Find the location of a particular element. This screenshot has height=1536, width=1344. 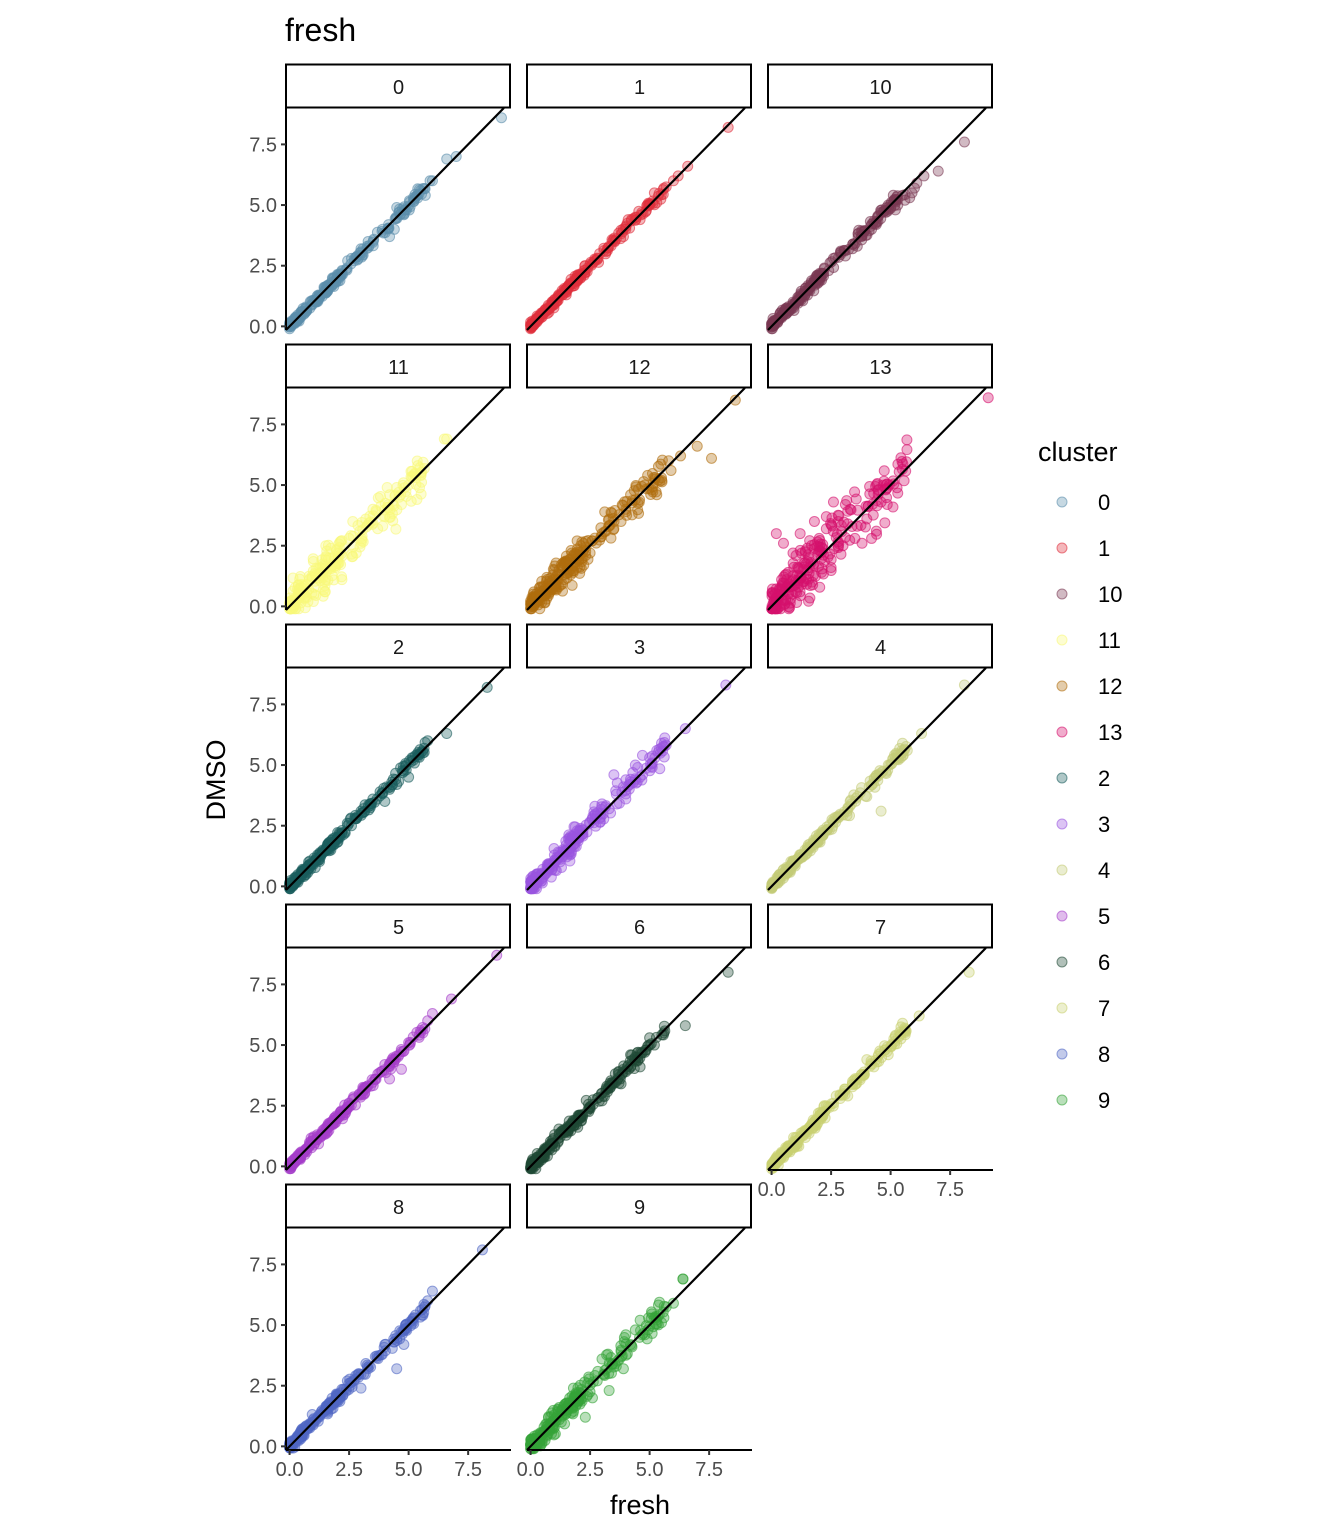

plot-title: fresh is located at coordinates (320, 30).